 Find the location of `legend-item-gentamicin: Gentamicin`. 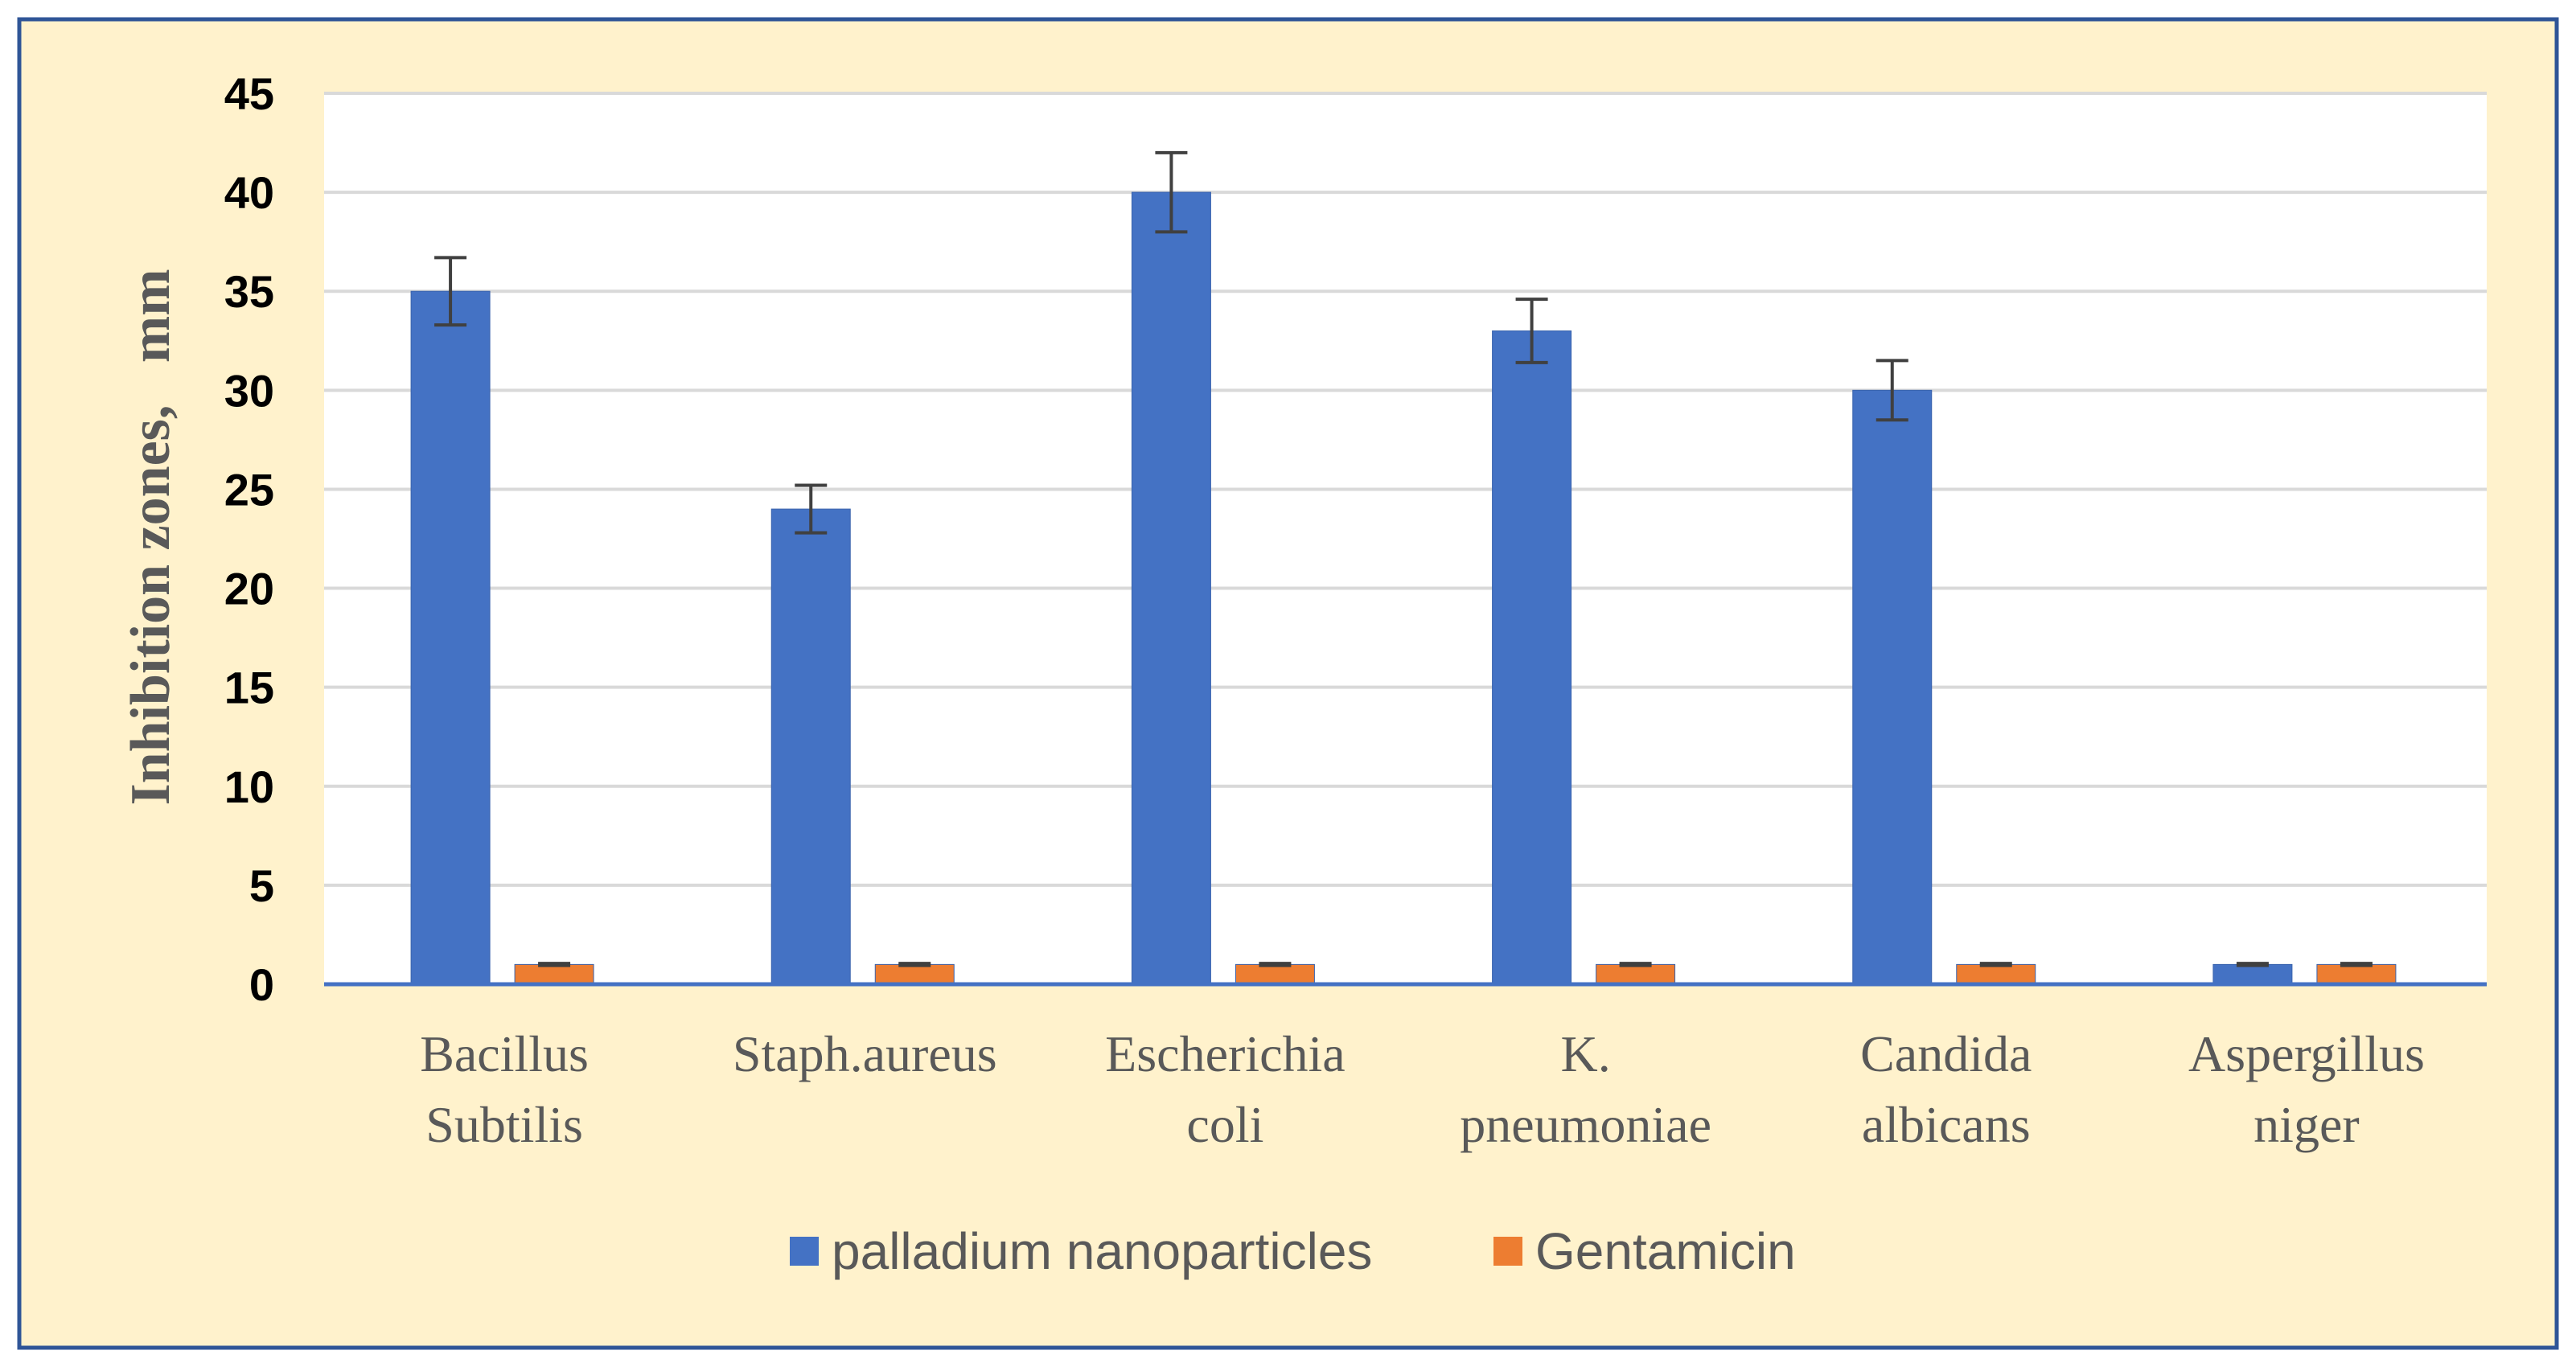

legend-item-gentamicin: Gentamicin is located at coordinates (1644, 1251).